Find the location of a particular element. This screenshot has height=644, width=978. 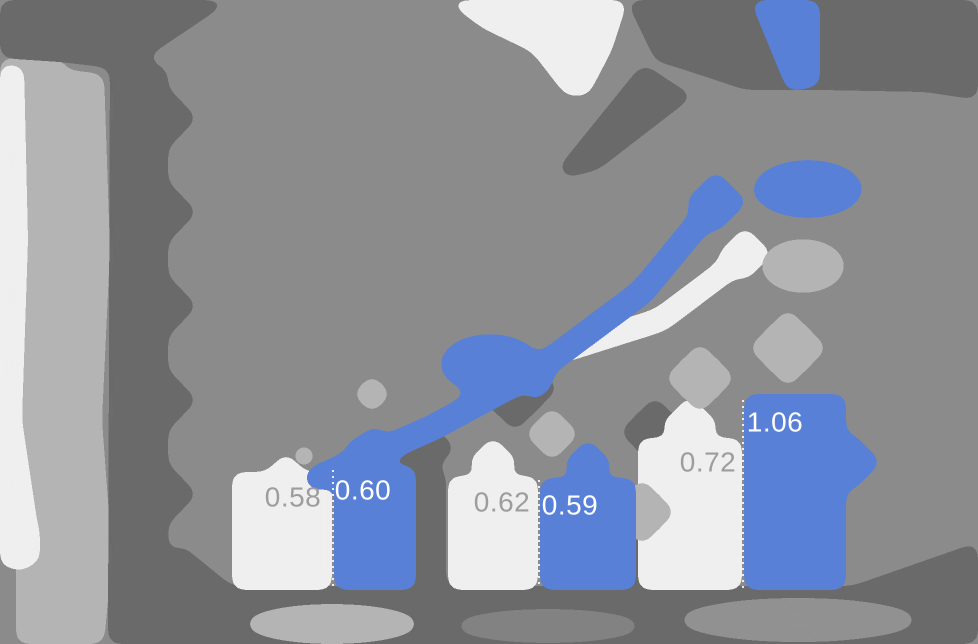

bar-blue-2-cap is located at coordinates (588, 464).